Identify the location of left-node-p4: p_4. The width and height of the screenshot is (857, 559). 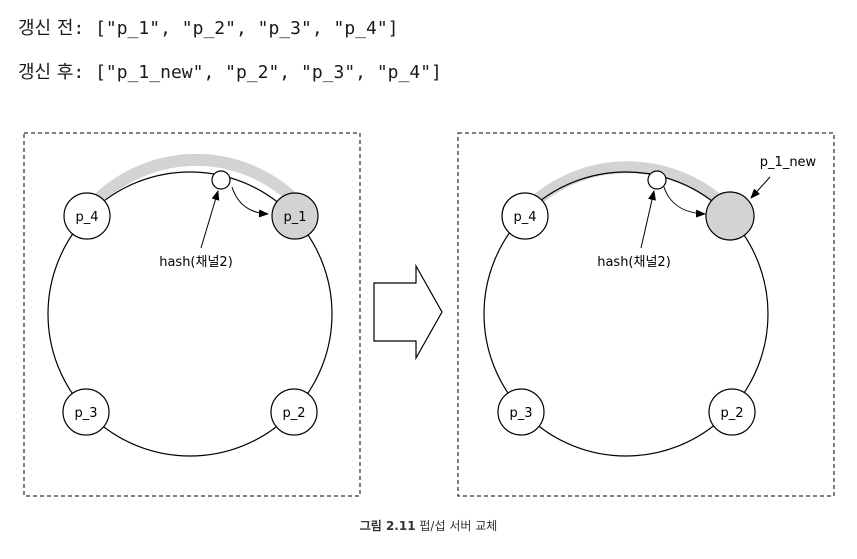
(87, 216).